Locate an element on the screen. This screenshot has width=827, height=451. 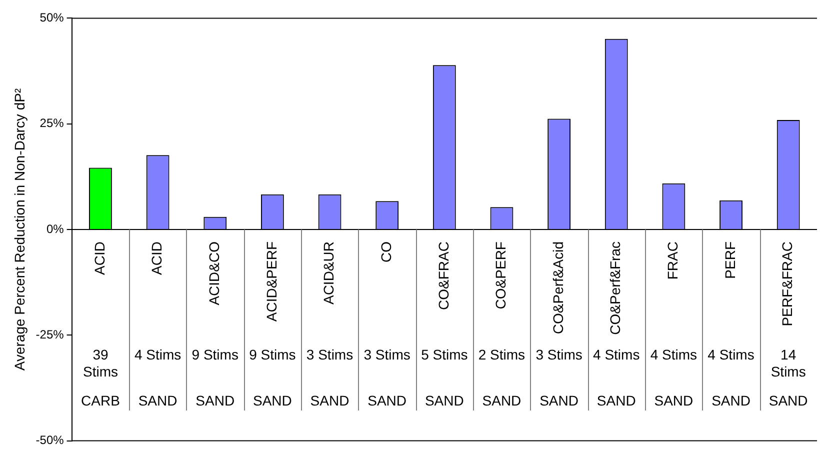
y-tick-label: -25% is located at coordinates (50, 334).